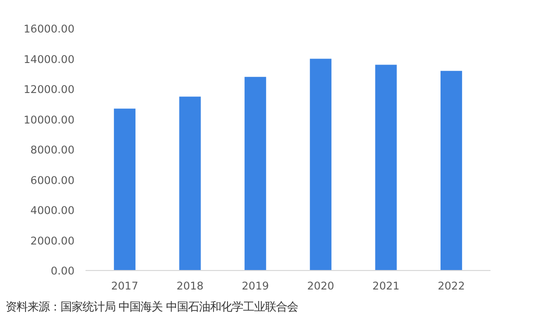  I want to click on y-tick-label: 12000.00, so click(49, 89).